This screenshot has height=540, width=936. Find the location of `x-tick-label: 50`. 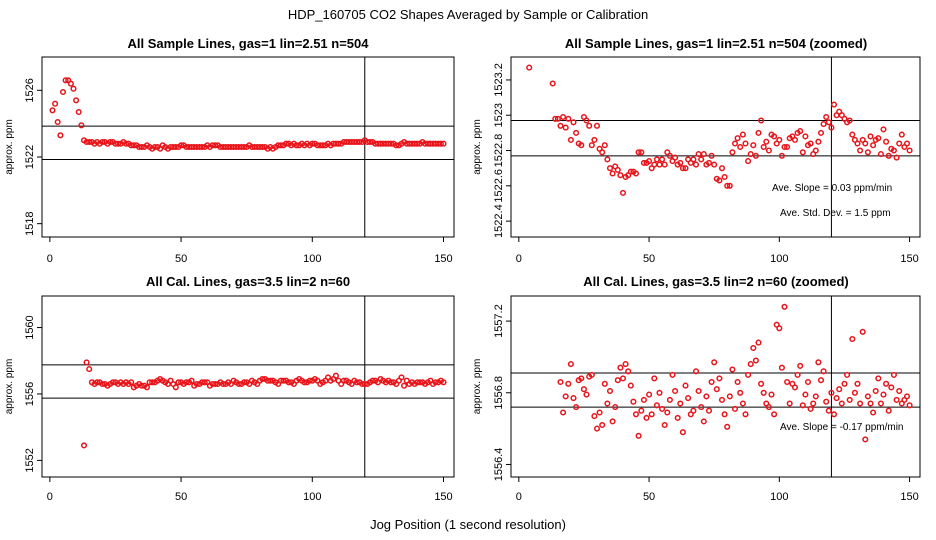

x-tick-label: 50 is located at coordinates (649, 497).